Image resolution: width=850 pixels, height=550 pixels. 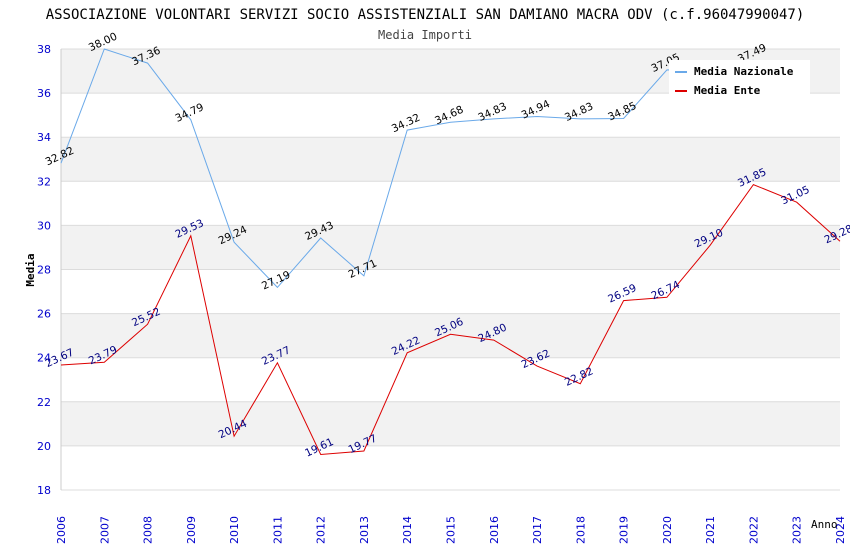 I want to click on x-tick-label: 2015, so click(x=451, y=530).